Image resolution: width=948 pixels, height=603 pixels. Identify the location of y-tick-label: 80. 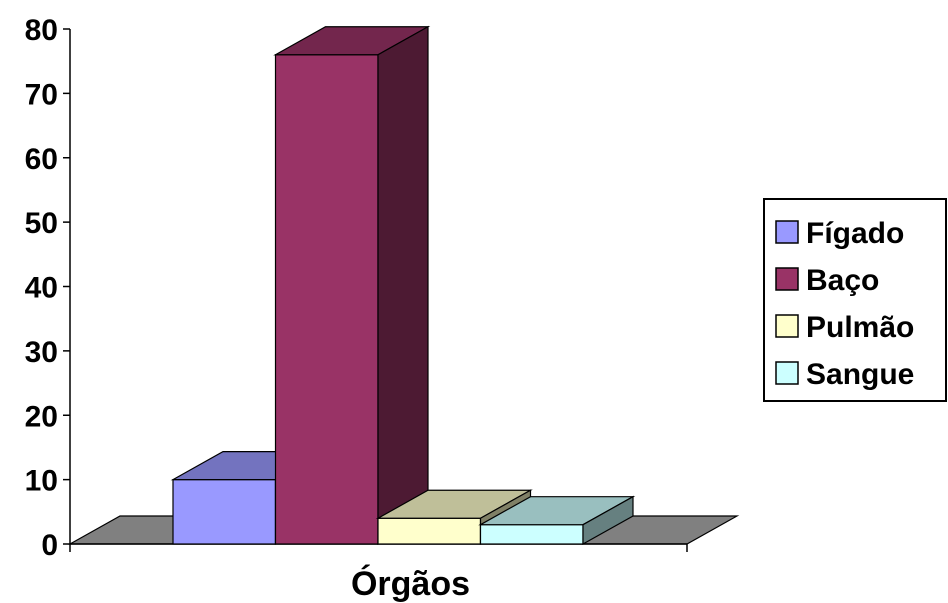
(41, 30).